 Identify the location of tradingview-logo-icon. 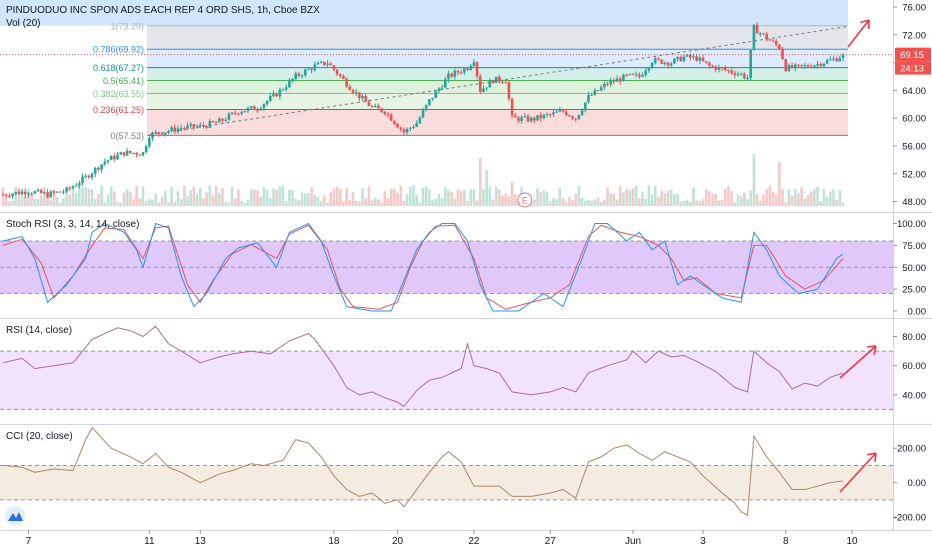
(15, 516).